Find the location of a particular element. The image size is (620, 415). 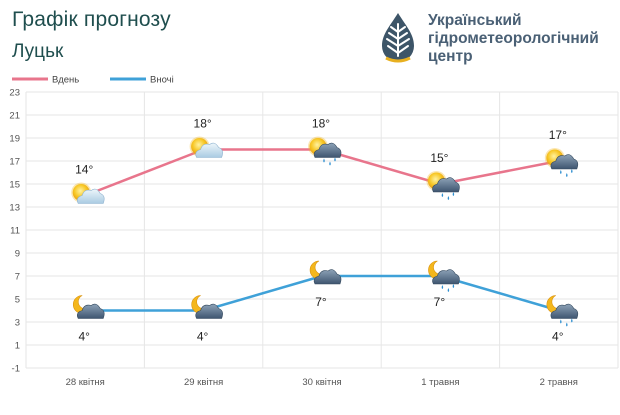

y-tick-label: 9 is located at coordinates (17, 254).